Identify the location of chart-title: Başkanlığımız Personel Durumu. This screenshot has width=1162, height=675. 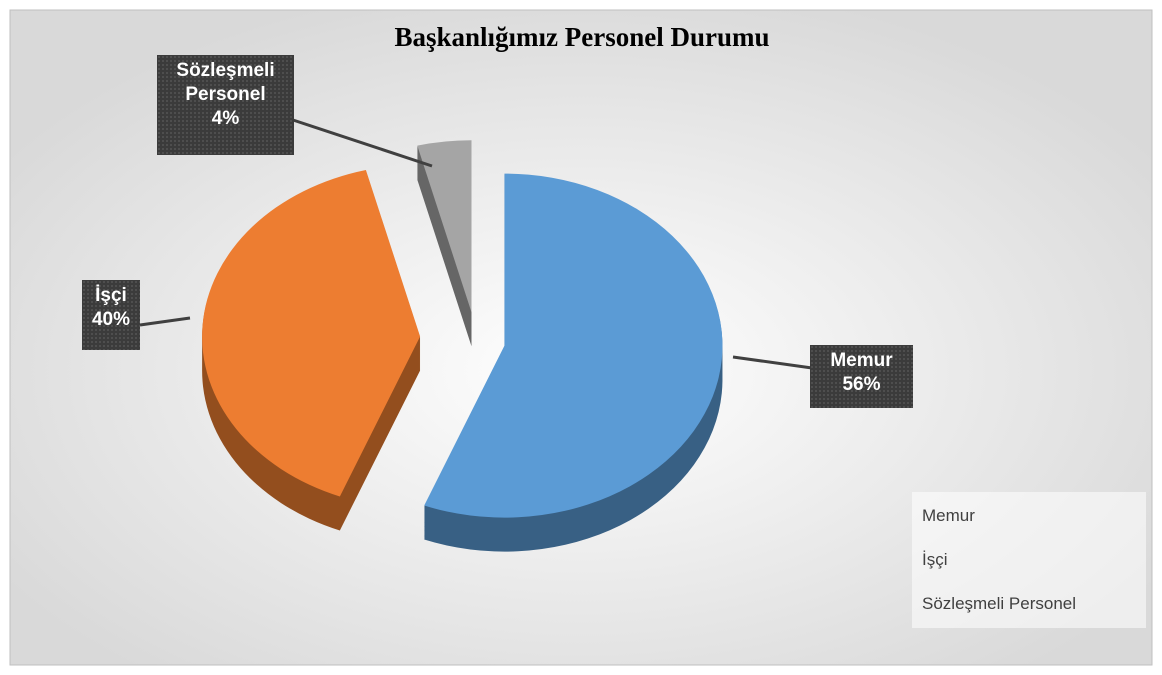
(581, 37).